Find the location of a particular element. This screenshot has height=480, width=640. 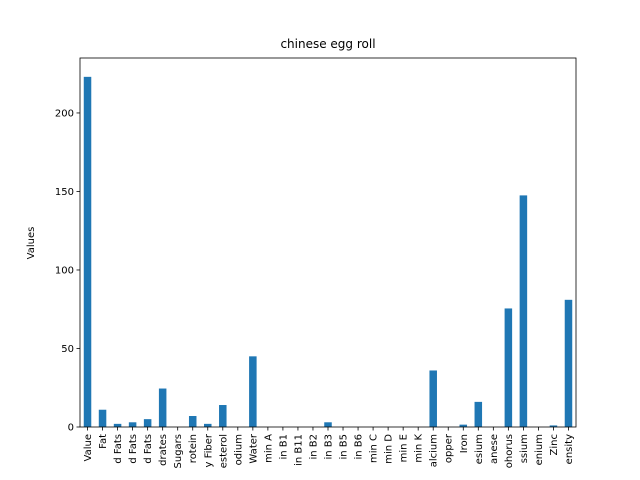

x-tick-label: opper is located at coordinates (449, 448).